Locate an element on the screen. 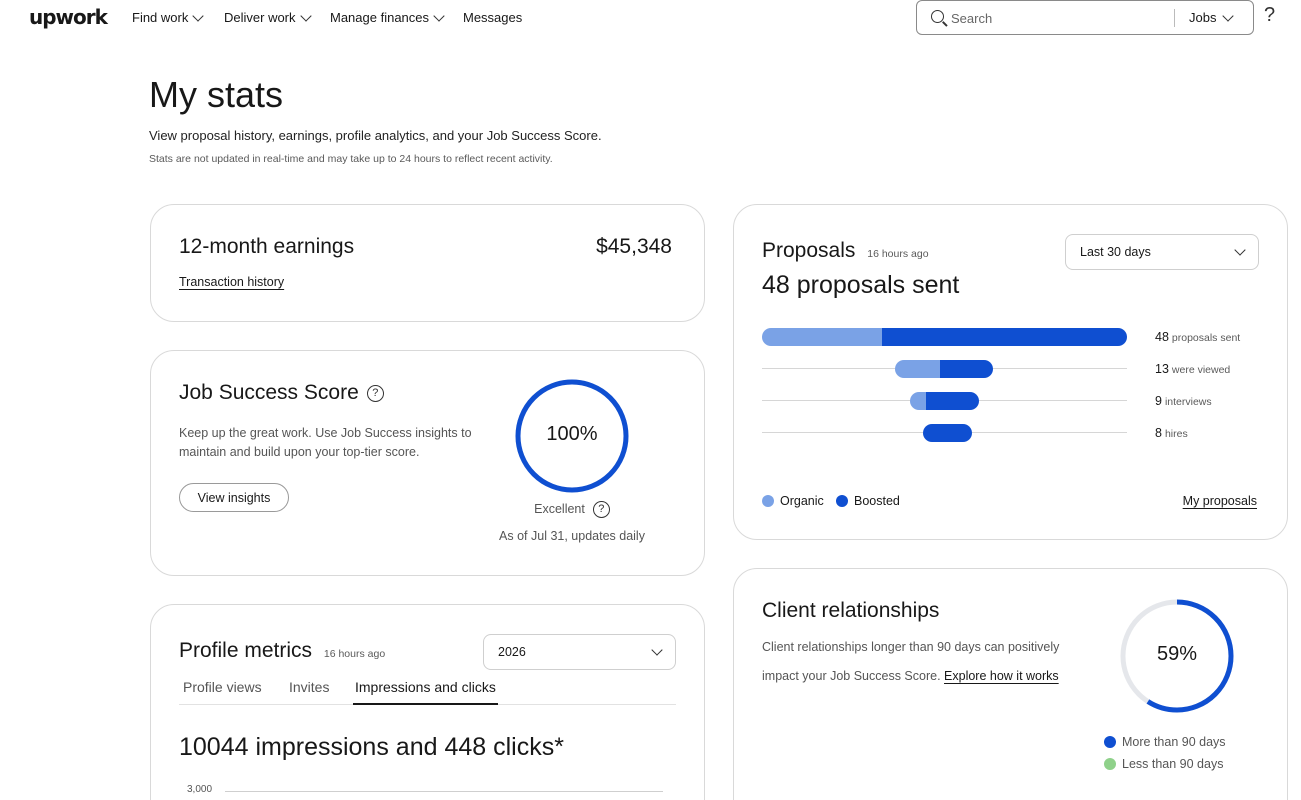 The width and height of the screenshot is (1301, 800). earnings-amount: $45,348 is located at coordinates (634, 246).